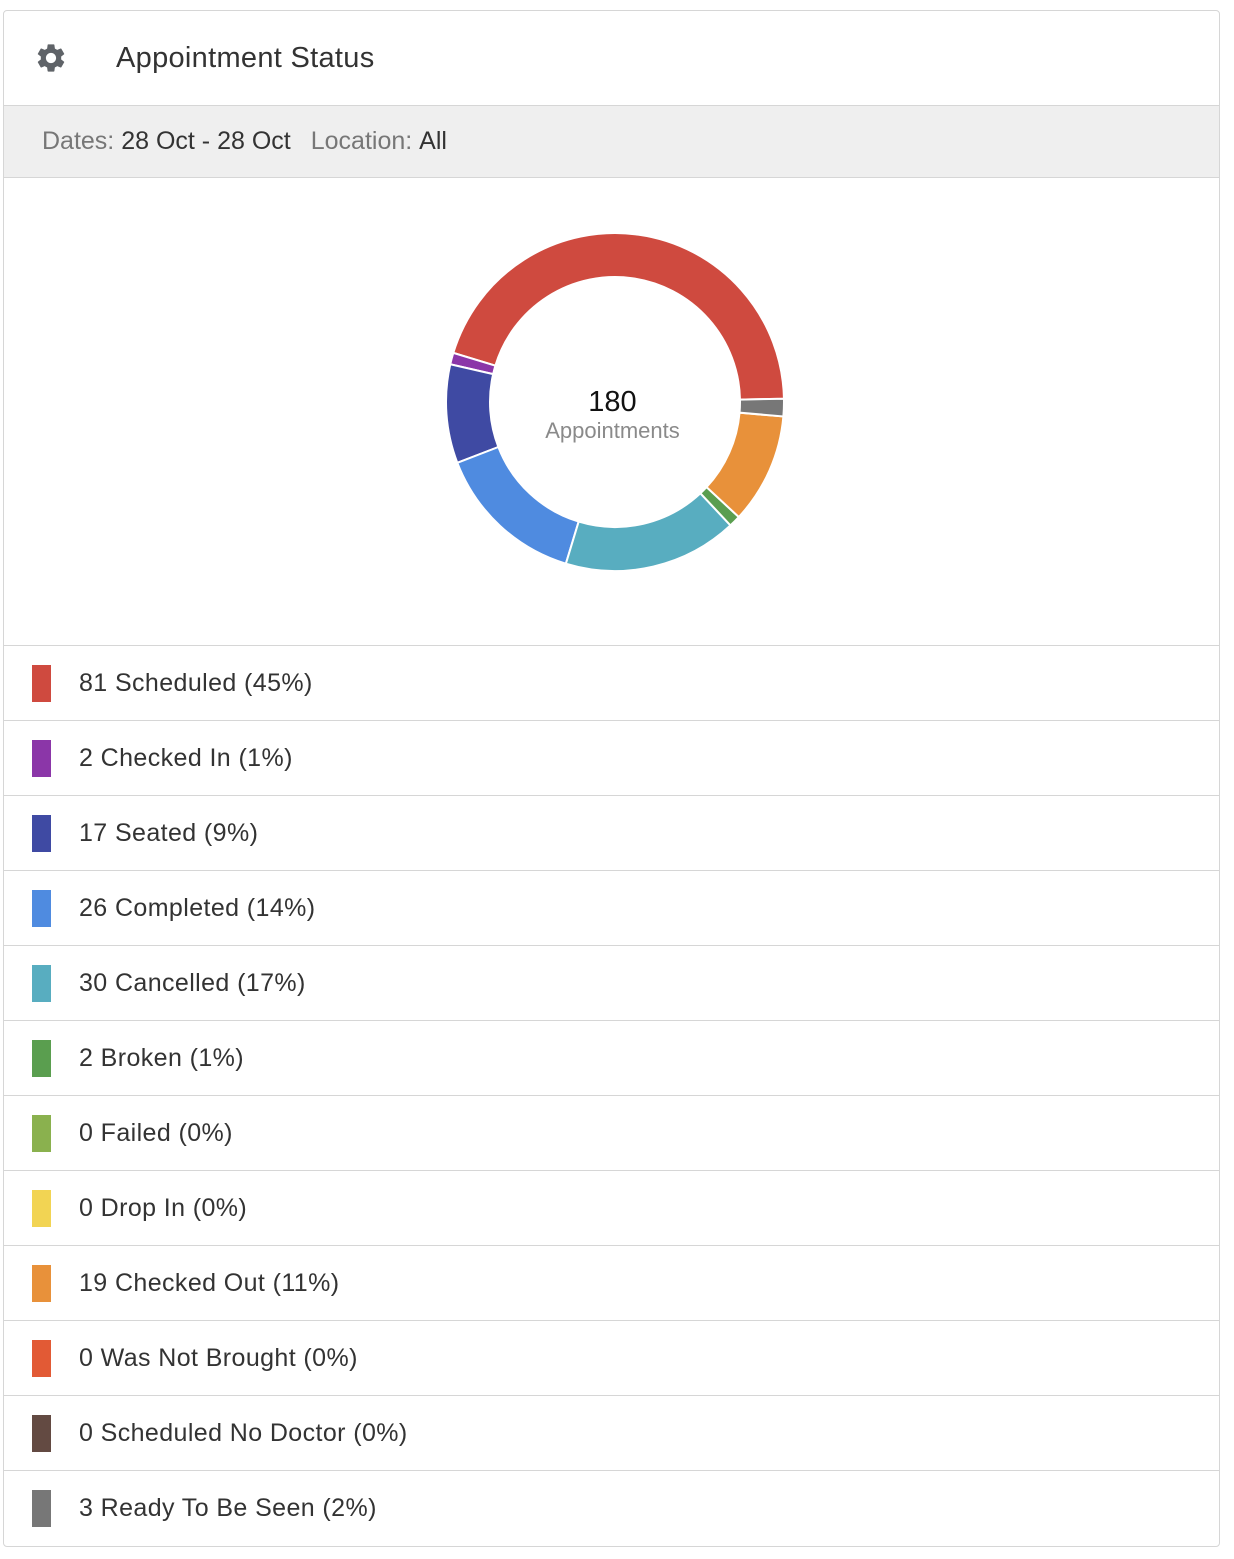 The height and width of the screenshot is (1559, 1234). Describe the element at coordinates (169, 832) in the screenshot. I see `legend-label: 17 Seated (9%)` at that location.